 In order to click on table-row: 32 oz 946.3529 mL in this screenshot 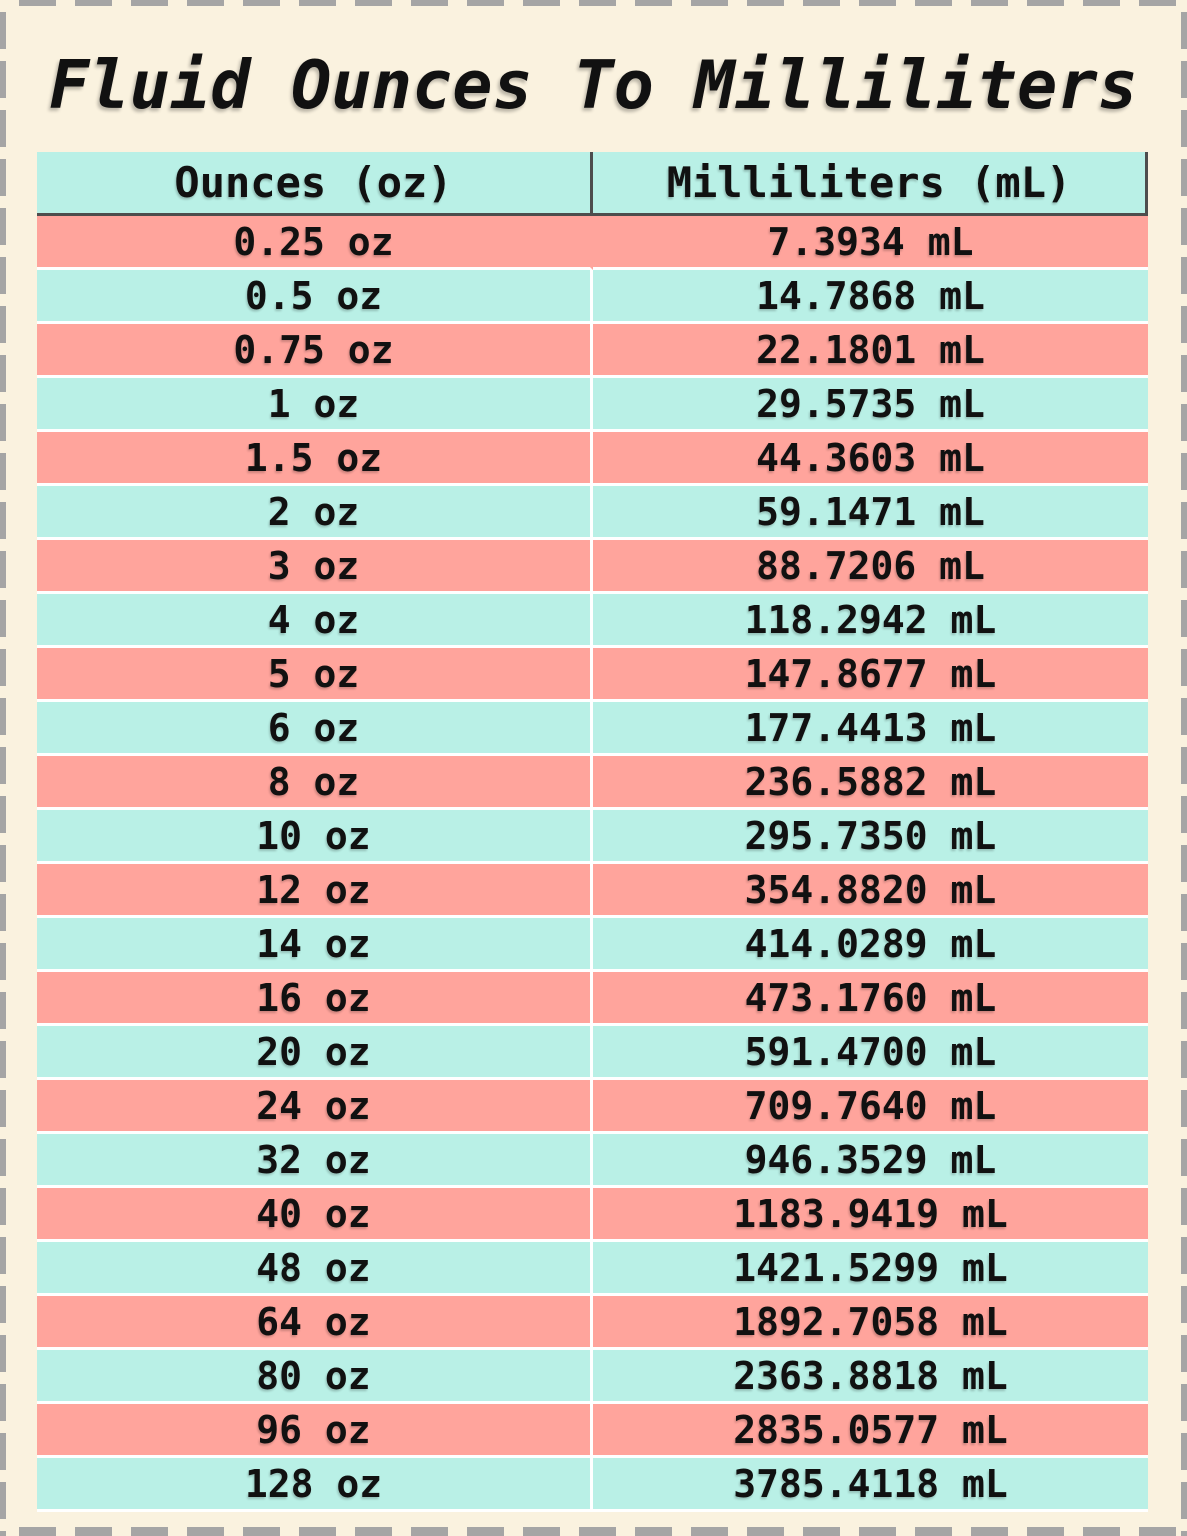, I will do `click(592, 1161)`.